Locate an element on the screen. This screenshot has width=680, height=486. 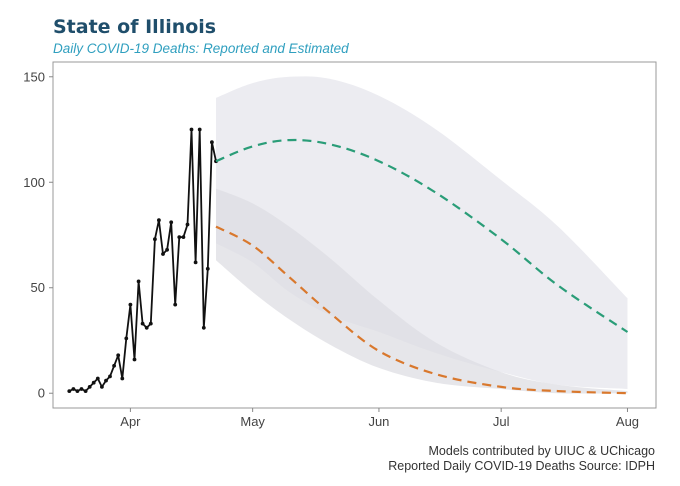
chart-title: State of Illinois is located at coordinates (135, 27).